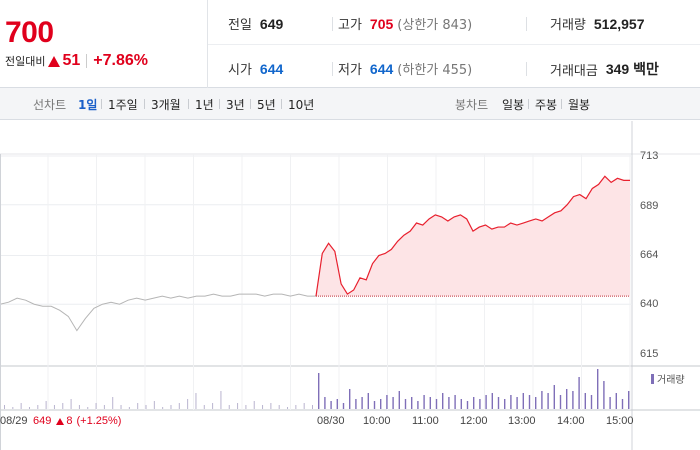 Image resolution: width=700 pixels, height=450 pixels. Describe the element at coordinates (435, 25) in the screenshot. I see `upper-limit: (상한가 843)` at that location.